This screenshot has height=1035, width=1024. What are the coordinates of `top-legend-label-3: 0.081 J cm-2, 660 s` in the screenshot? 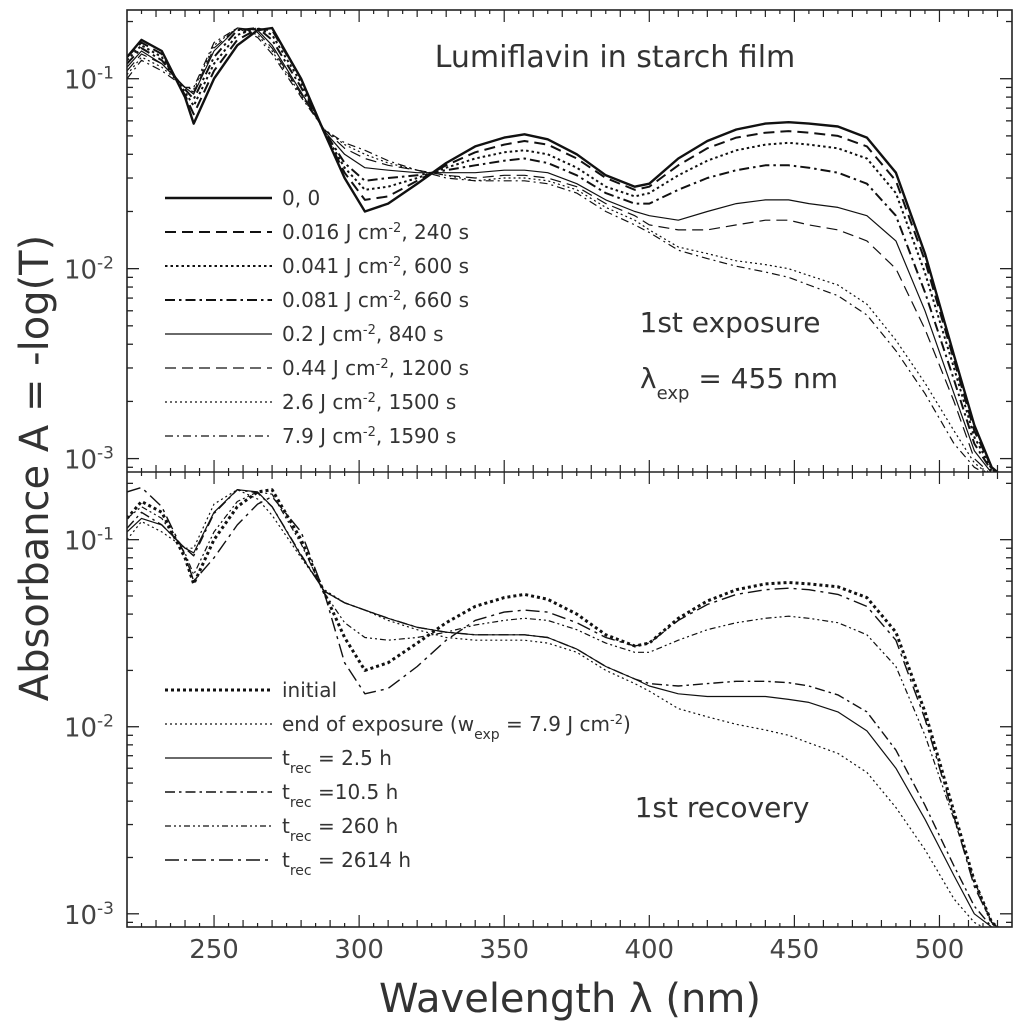 It's located at (375, 300).